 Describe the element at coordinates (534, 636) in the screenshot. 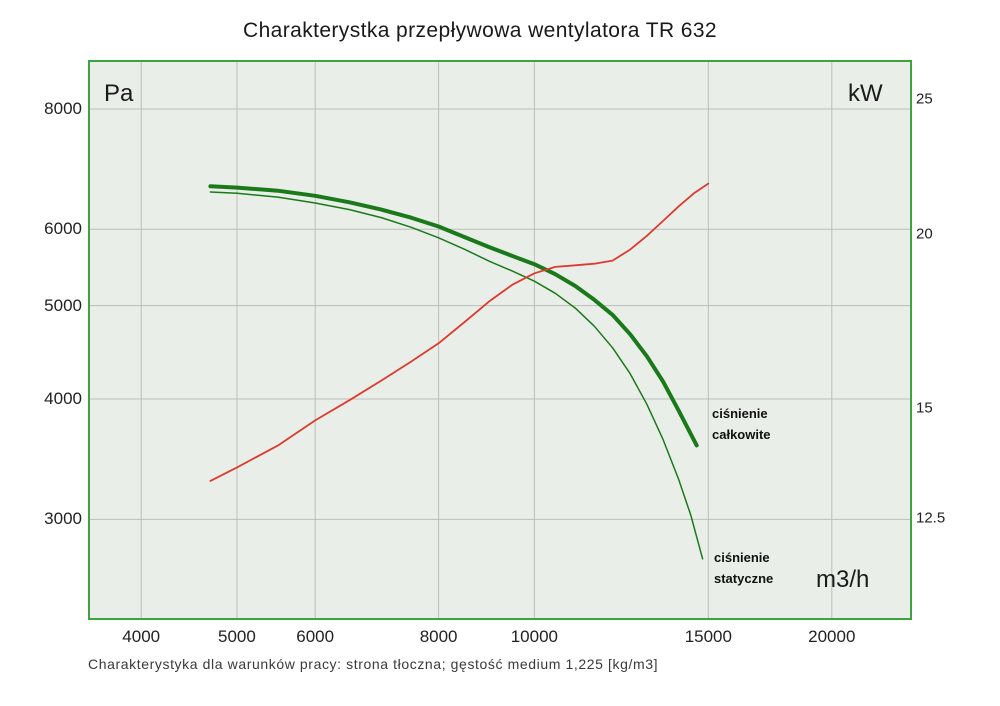

I see `x-tick-label: 10000` at that location.